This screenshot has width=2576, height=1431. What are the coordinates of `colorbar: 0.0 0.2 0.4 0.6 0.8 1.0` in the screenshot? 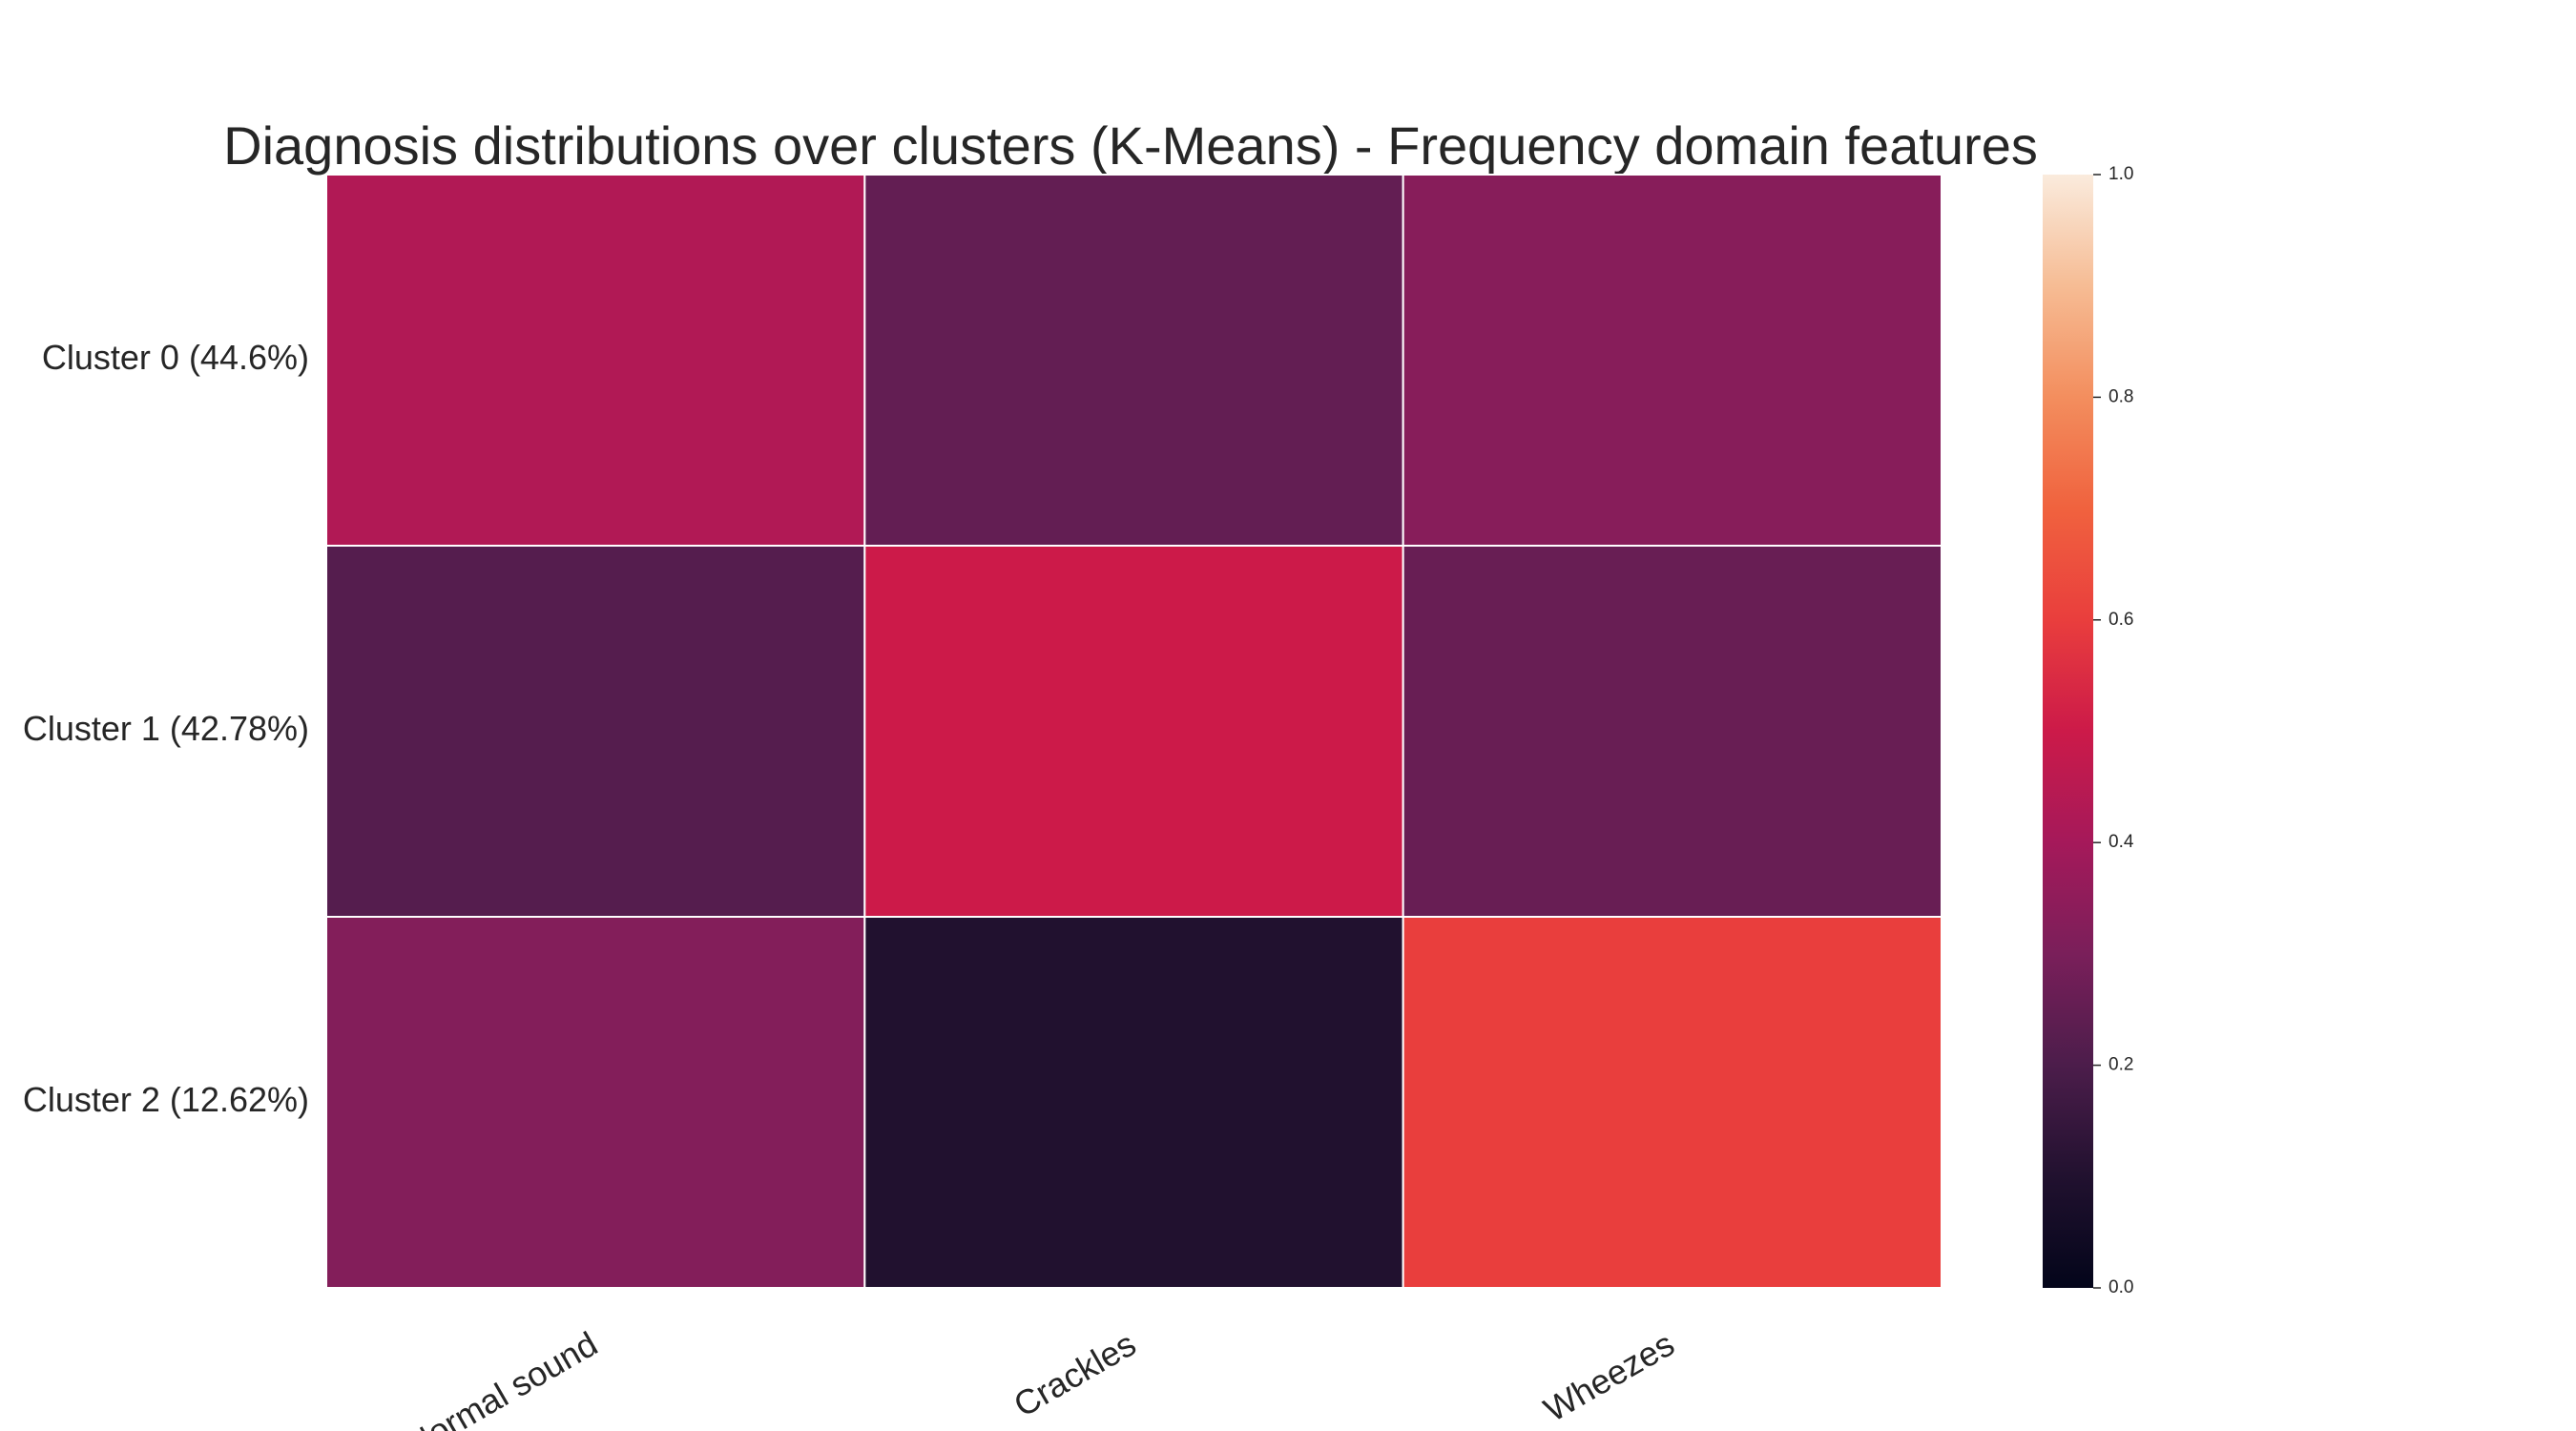 It's located at (2088, 731).